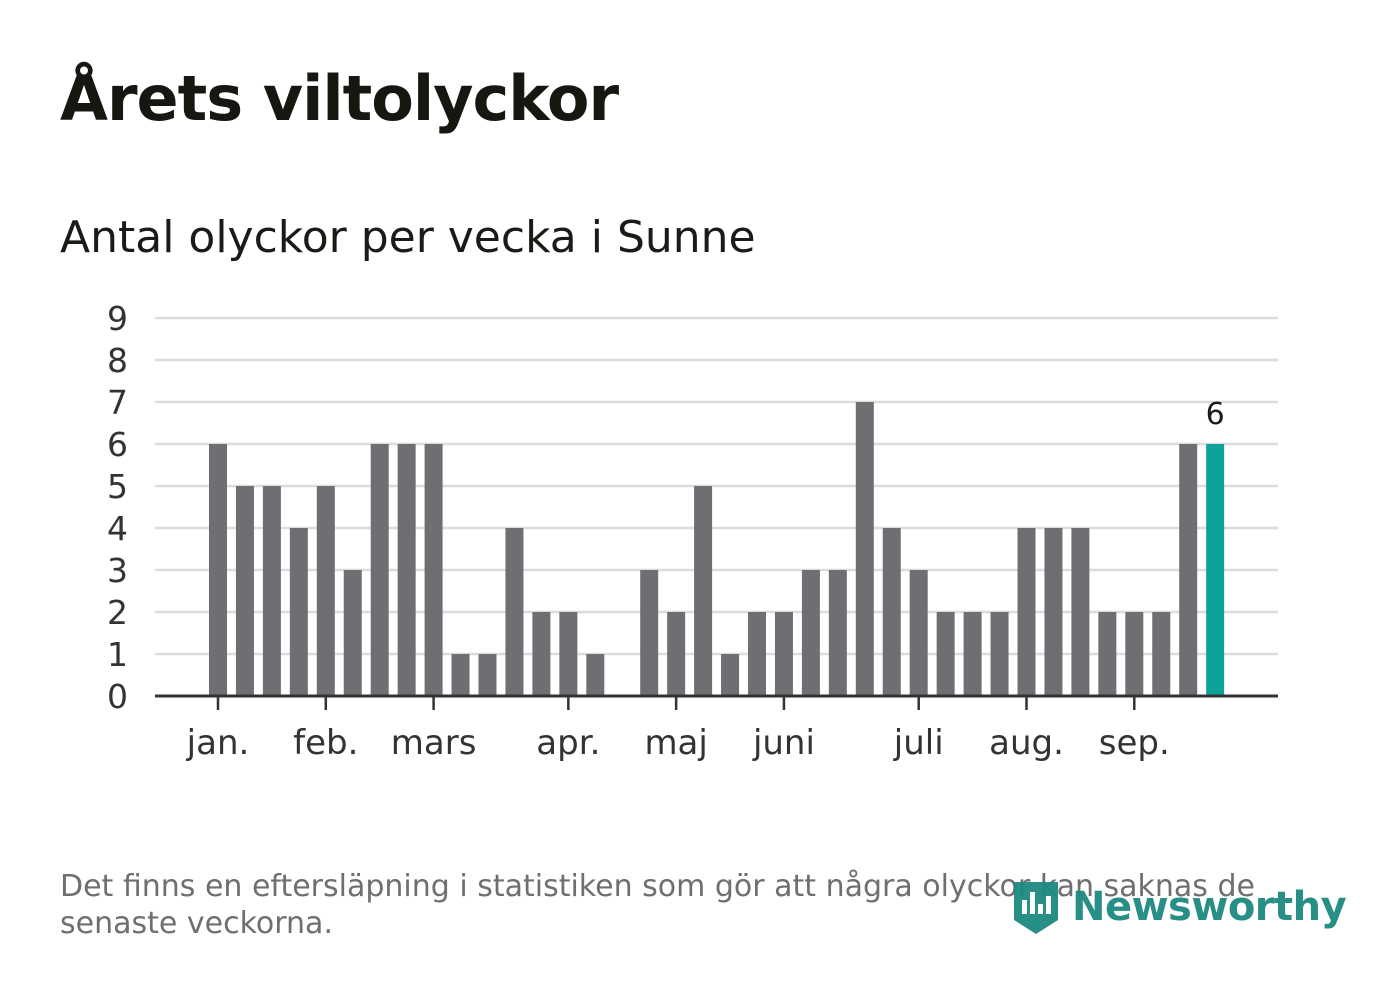 This screenshot has width=1382, height=999. I want to click on bar-highlight, so click(1215, 570).